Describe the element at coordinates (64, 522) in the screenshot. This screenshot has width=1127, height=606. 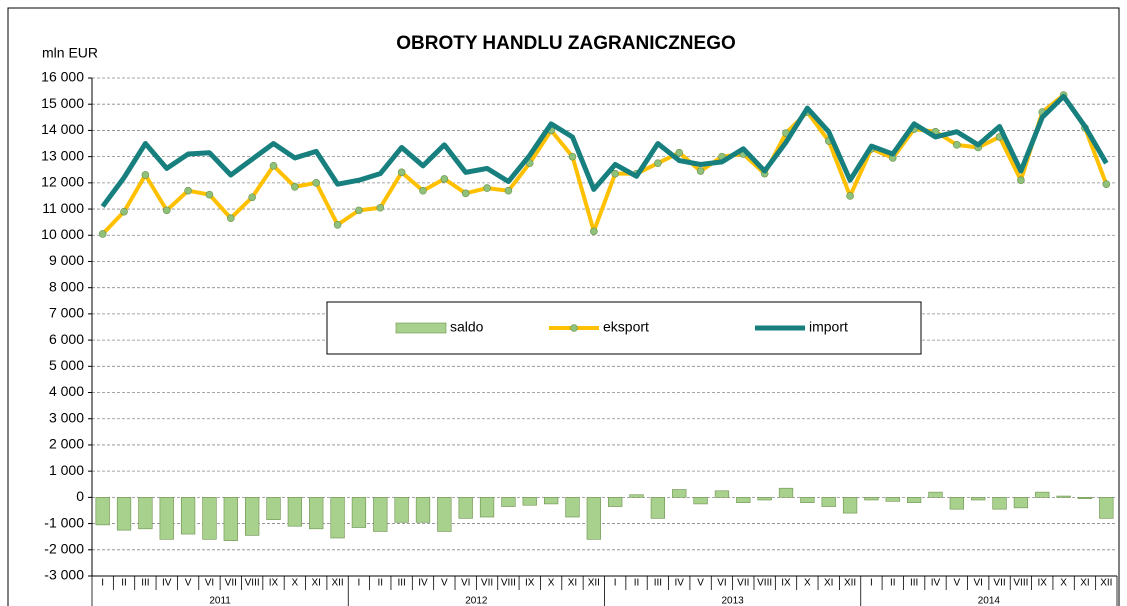
I see `y-tick-label: -1 000` at that location.